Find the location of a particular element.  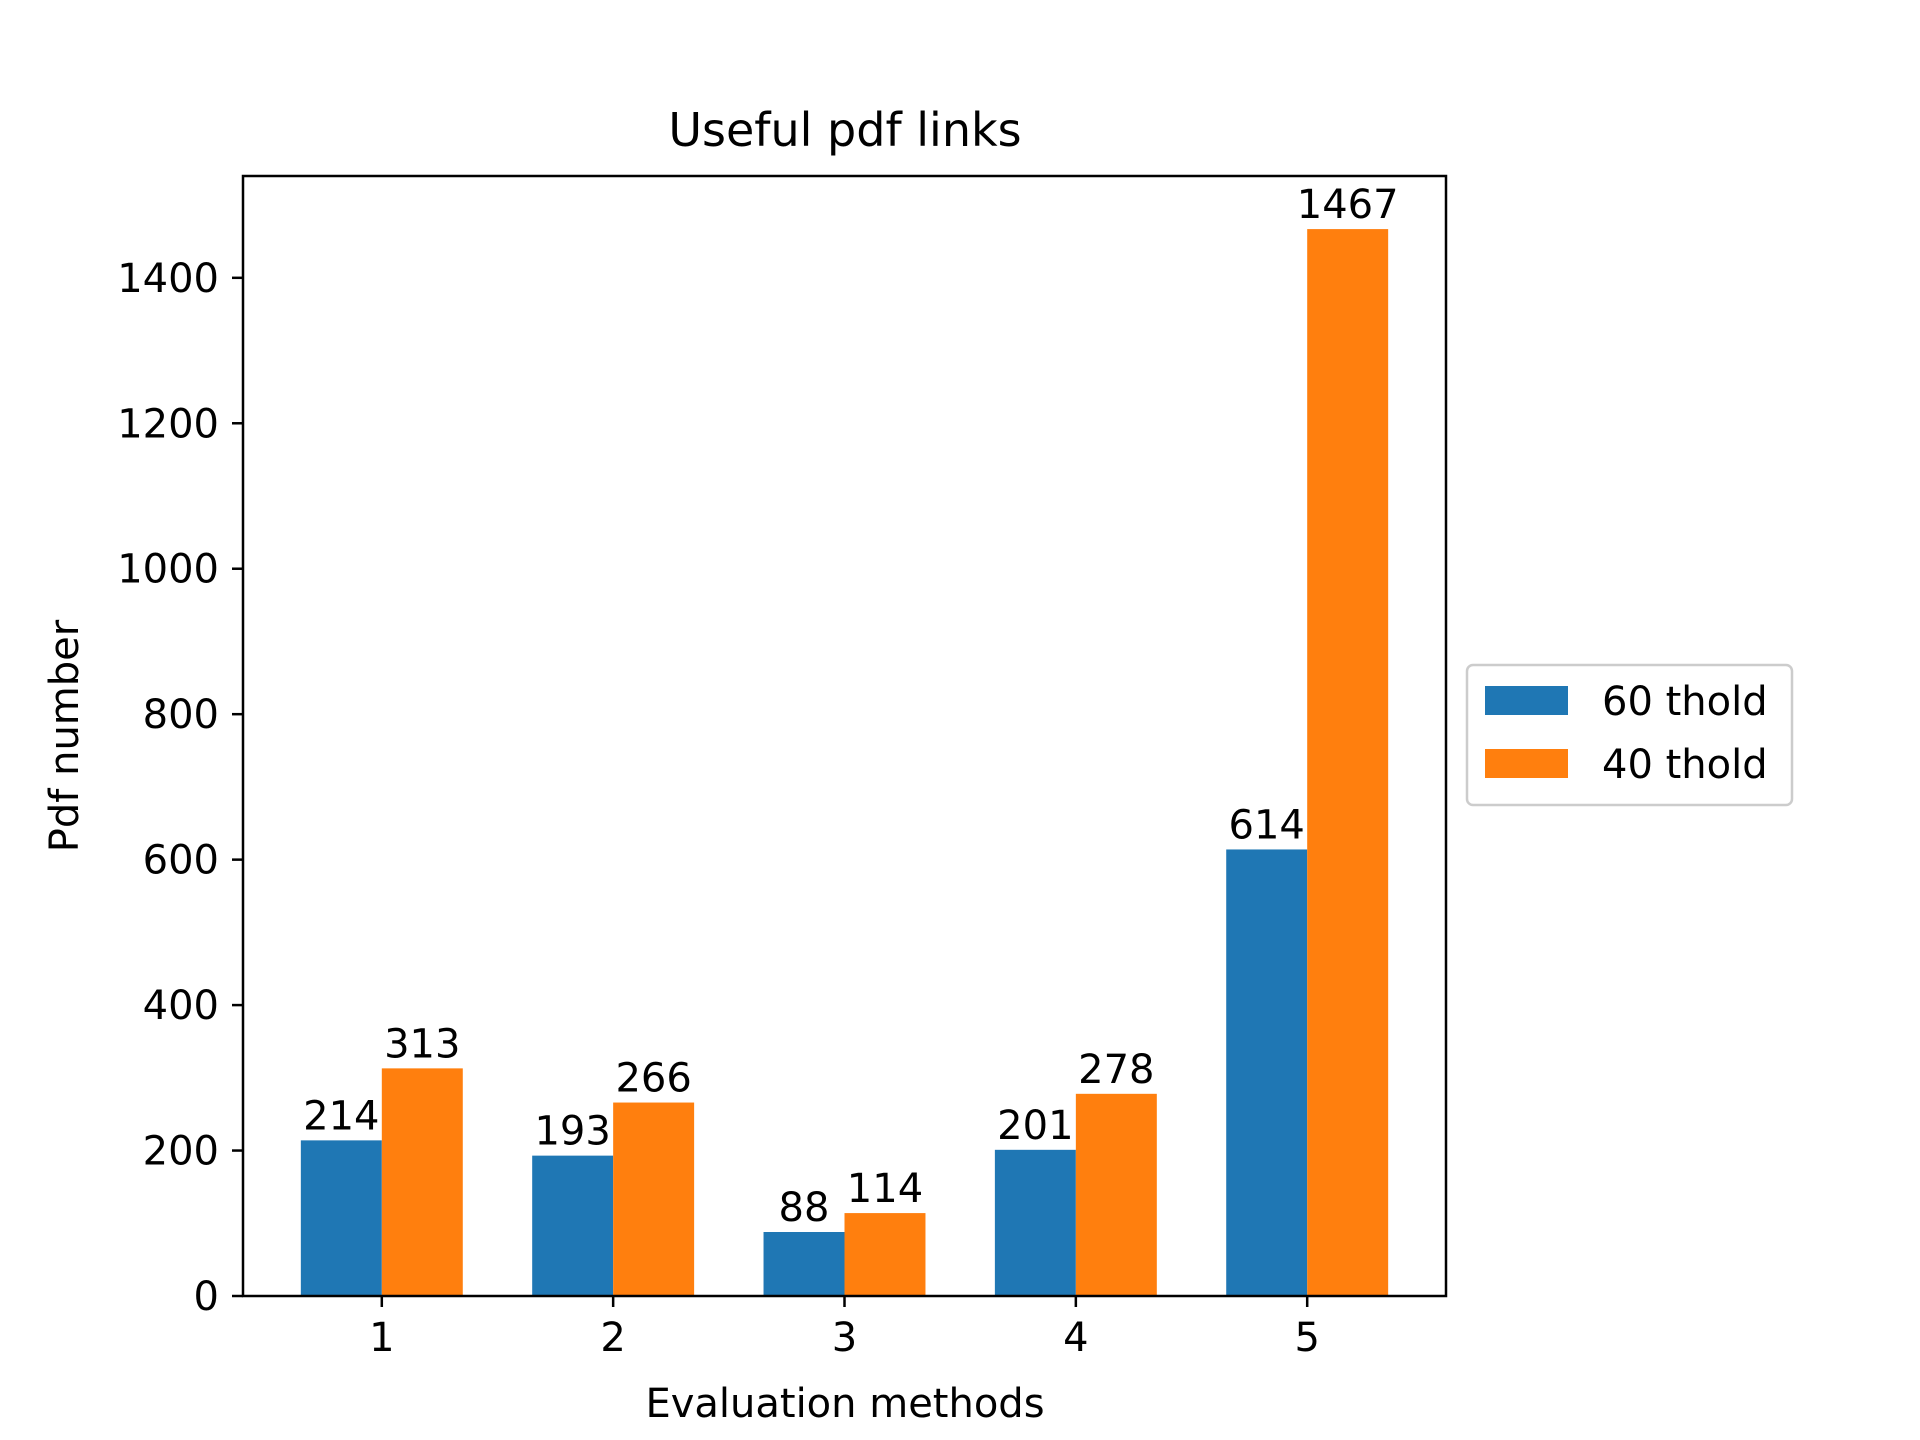

y-tick-label: 200 is located at coordinates (181, 1152).